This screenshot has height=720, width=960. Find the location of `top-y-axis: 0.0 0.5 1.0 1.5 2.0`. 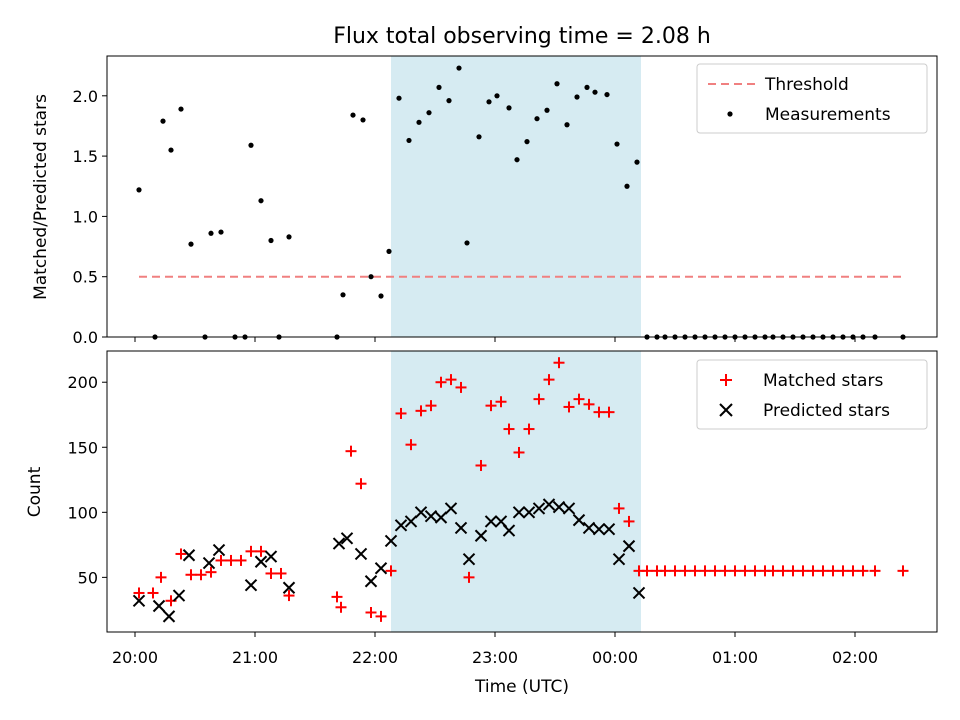

top-y-axis: 0.0 0.5 1.0 1.5 2.0 is located at coordinates (90, 217).